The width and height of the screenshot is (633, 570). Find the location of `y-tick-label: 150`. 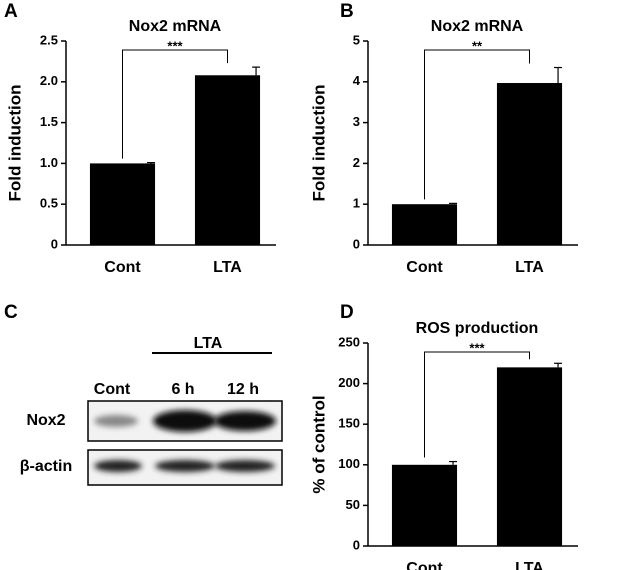

y-tick-label: 150 is located at coordinates (349, 423).